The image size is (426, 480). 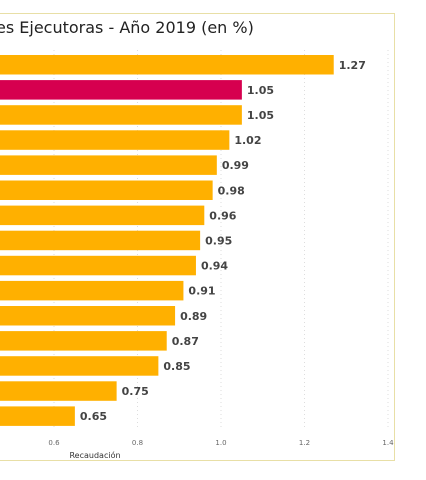 What do you see at coordinates (222, 215) in the screenshot?
I see `bar-value-label: 0.96` at bounding box center [222, 215].